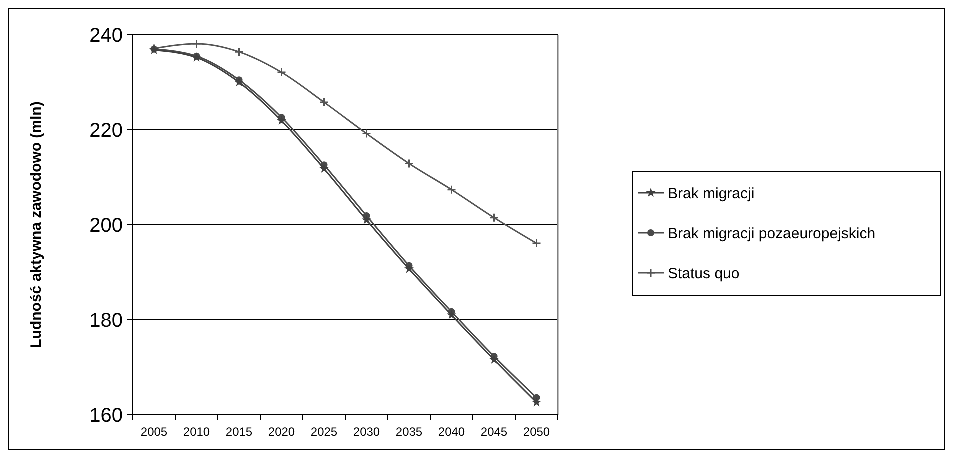 The image size is (953, 458). What do you see at coordinates (36, 225) in the screenshot?
I see `y-axis-title: Ludność aktywna zawodowo (mln)` at bounding box center [36, 225].